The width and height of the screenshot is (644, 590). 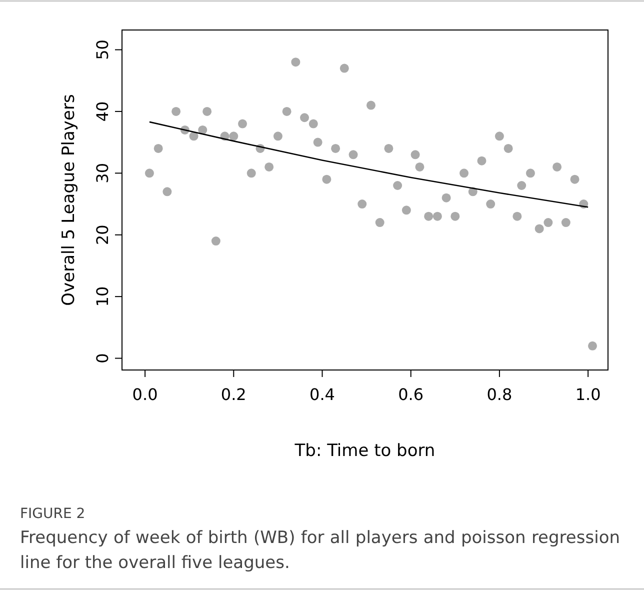 I want to click on x-tick-label: 1.0, so click(x=588, y=394).